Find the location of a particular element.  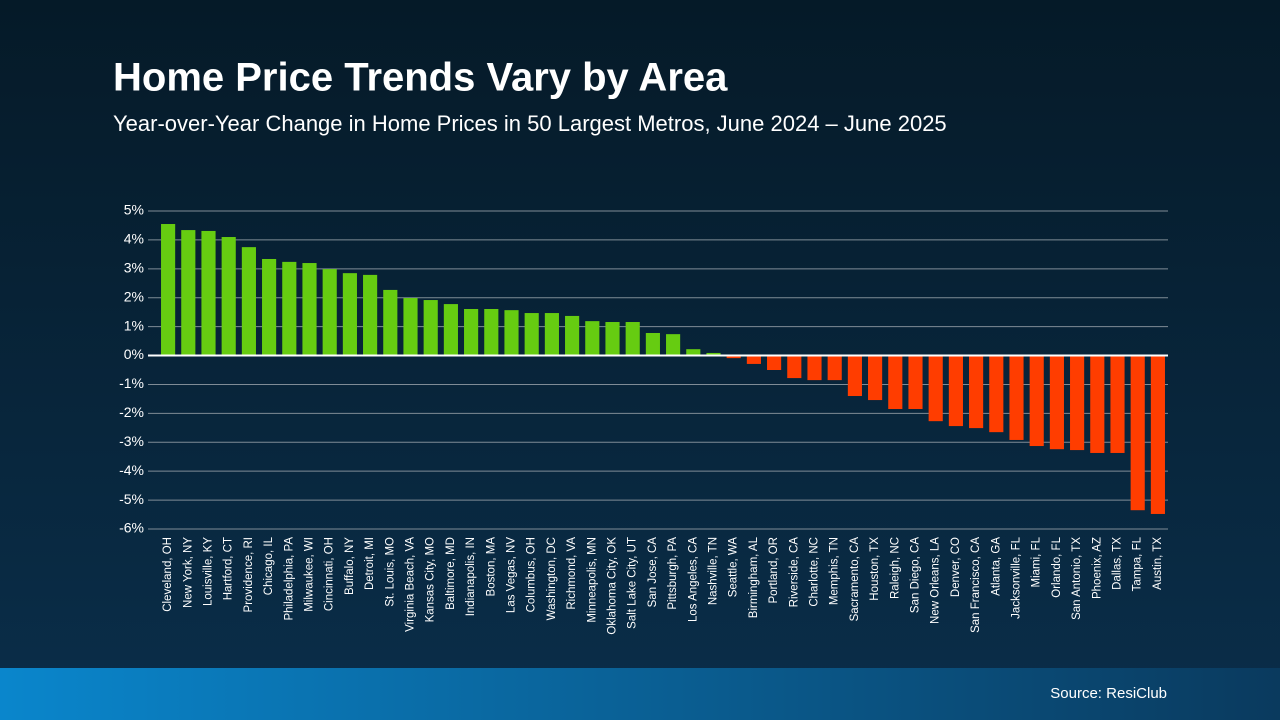

x-tick-label: Dallas, TX is located at coordinates (1118, 563).